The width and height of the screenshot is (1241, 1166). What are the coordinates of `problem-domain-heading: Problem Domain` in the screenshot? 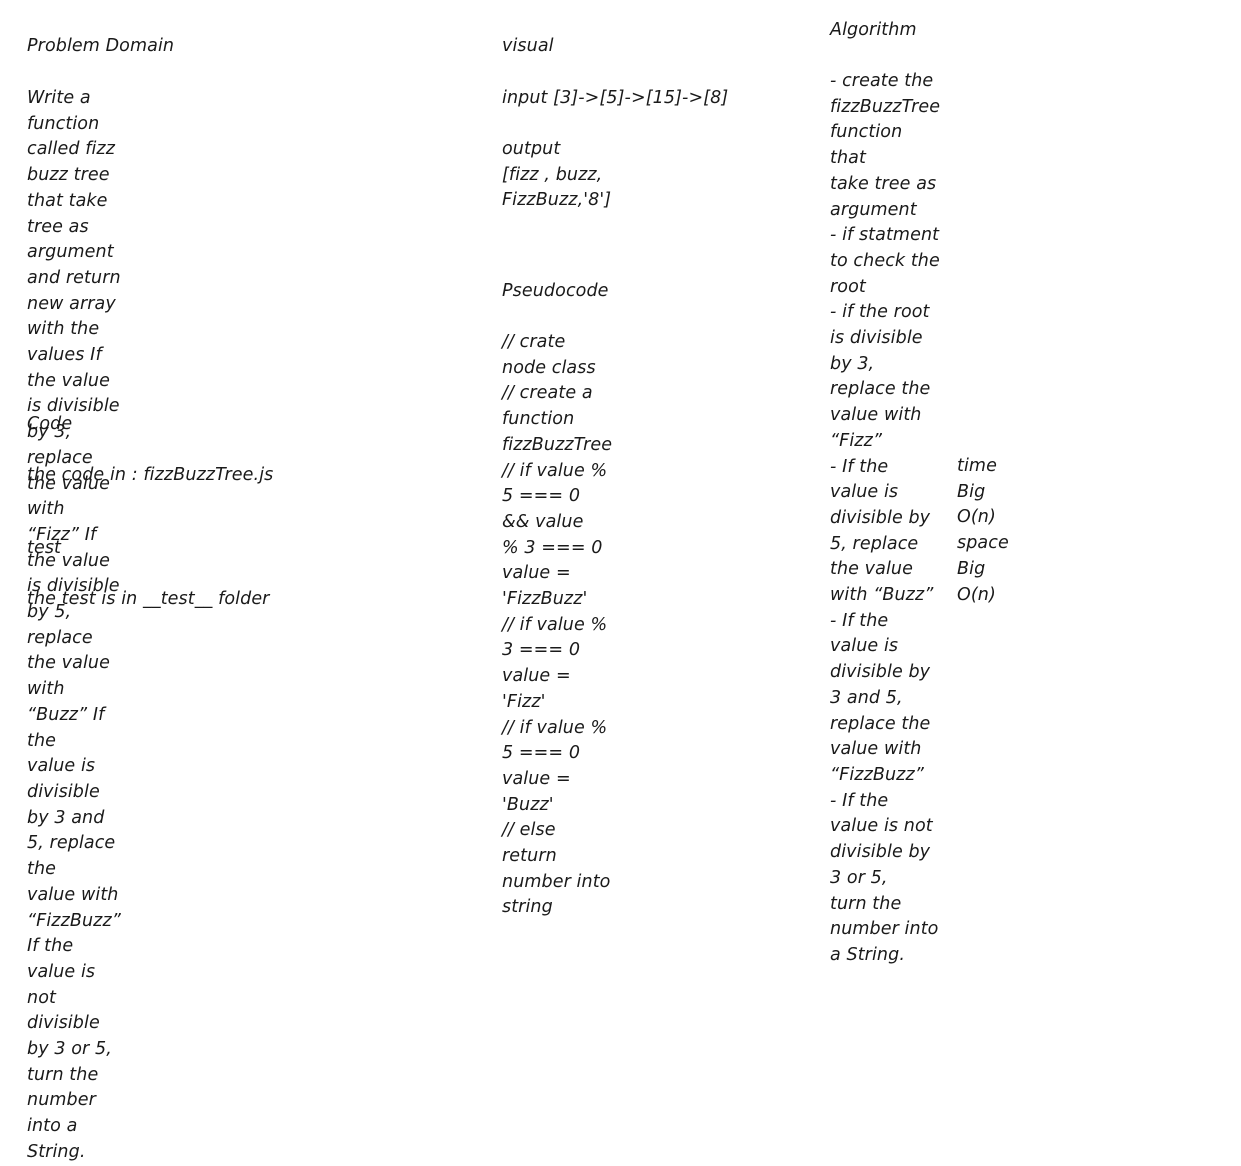 It's located at (101, 46).